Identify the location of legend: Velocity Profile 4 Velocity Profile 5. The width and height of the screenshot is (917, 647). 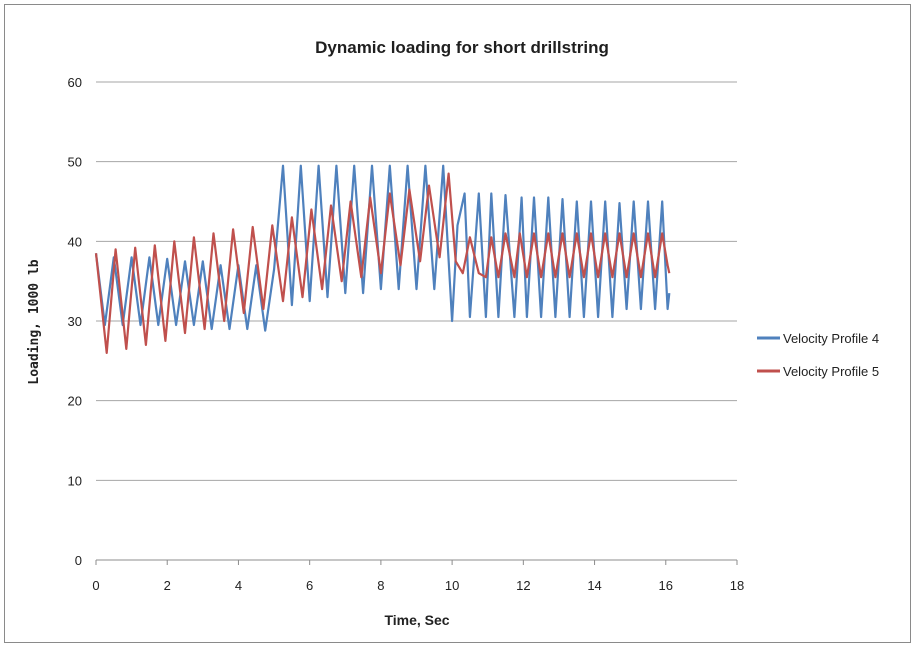
(818, 355).